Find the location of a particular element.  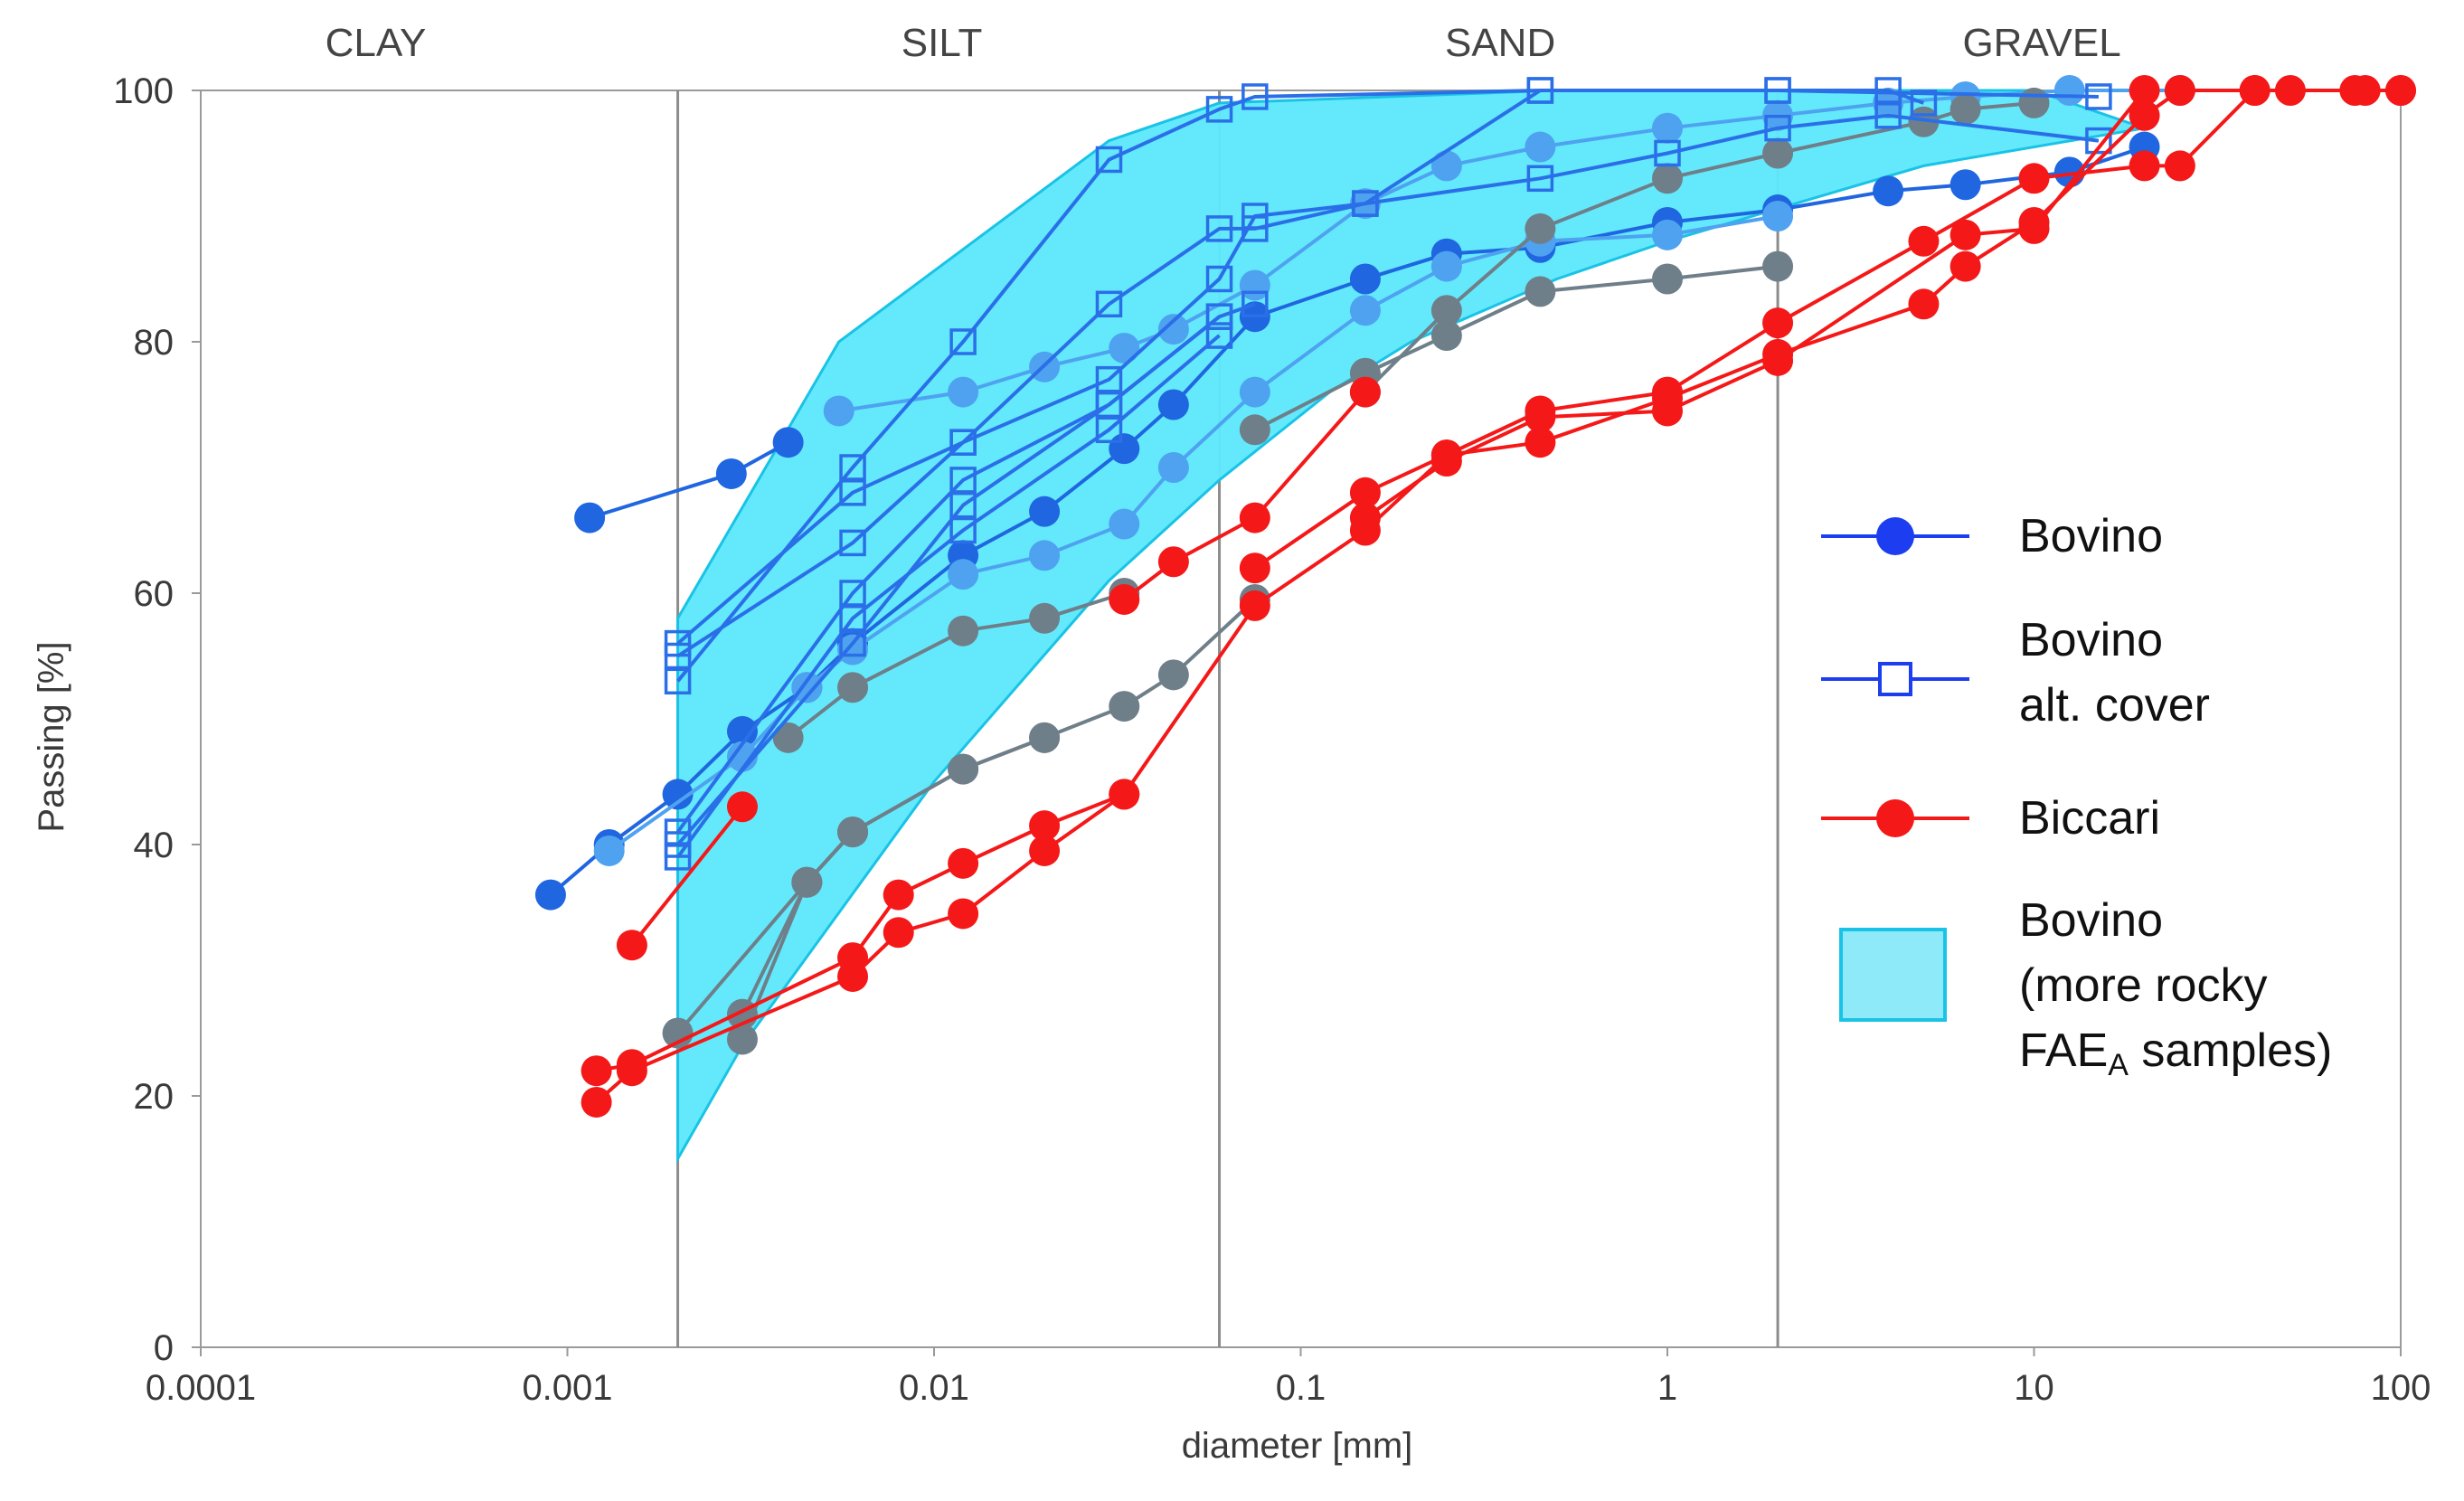

legend-entry-envelope: Bovino (more rocky FAEA samples) is located at coordinates (2085, 988).